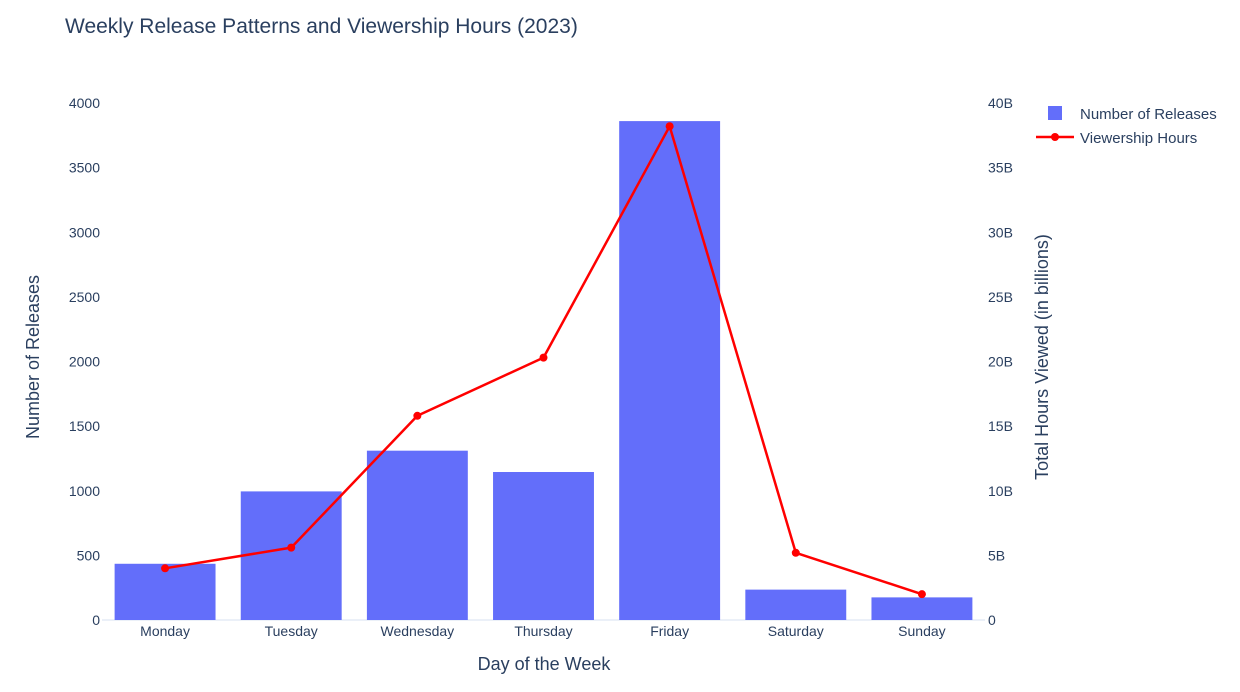 The height and width of the screenshot is (692, 1240). Describe the element at coordinates (33, 357) in the screenshot. I see `y-axis-title: Number of Releases` at that location.